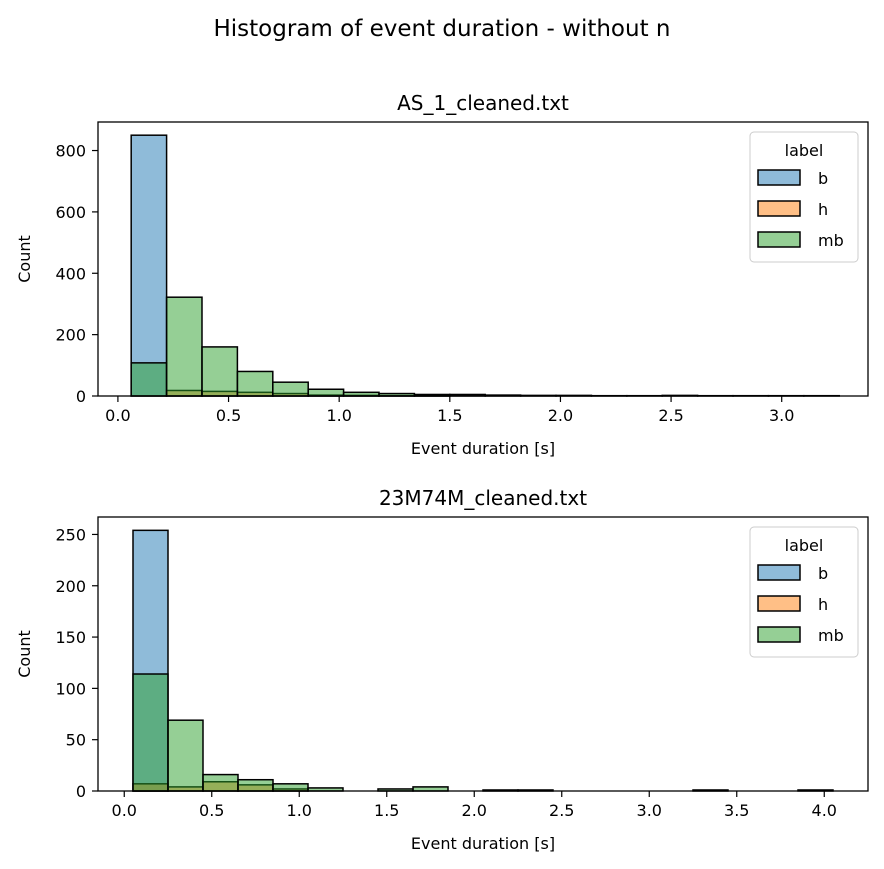 Image resolution: width=884 pixels, height=869 pixels. Describe the element at coordinates (804, 150) in the screenshot. I see `legend-title-as1: label` at that location.